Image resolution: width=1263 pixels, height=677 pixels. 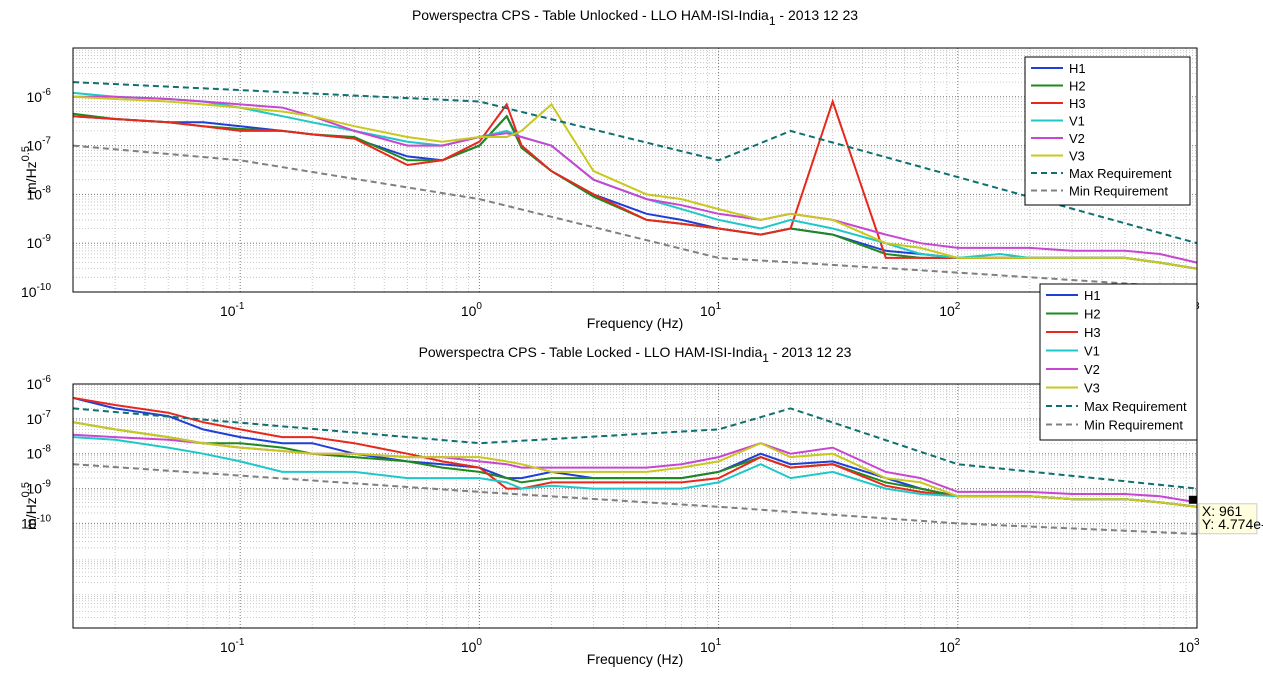 What do you see at coordinates (1222, 511) in the screenshot?
I see `datatip-x: X: 961` at bounding box center [1222, 511].